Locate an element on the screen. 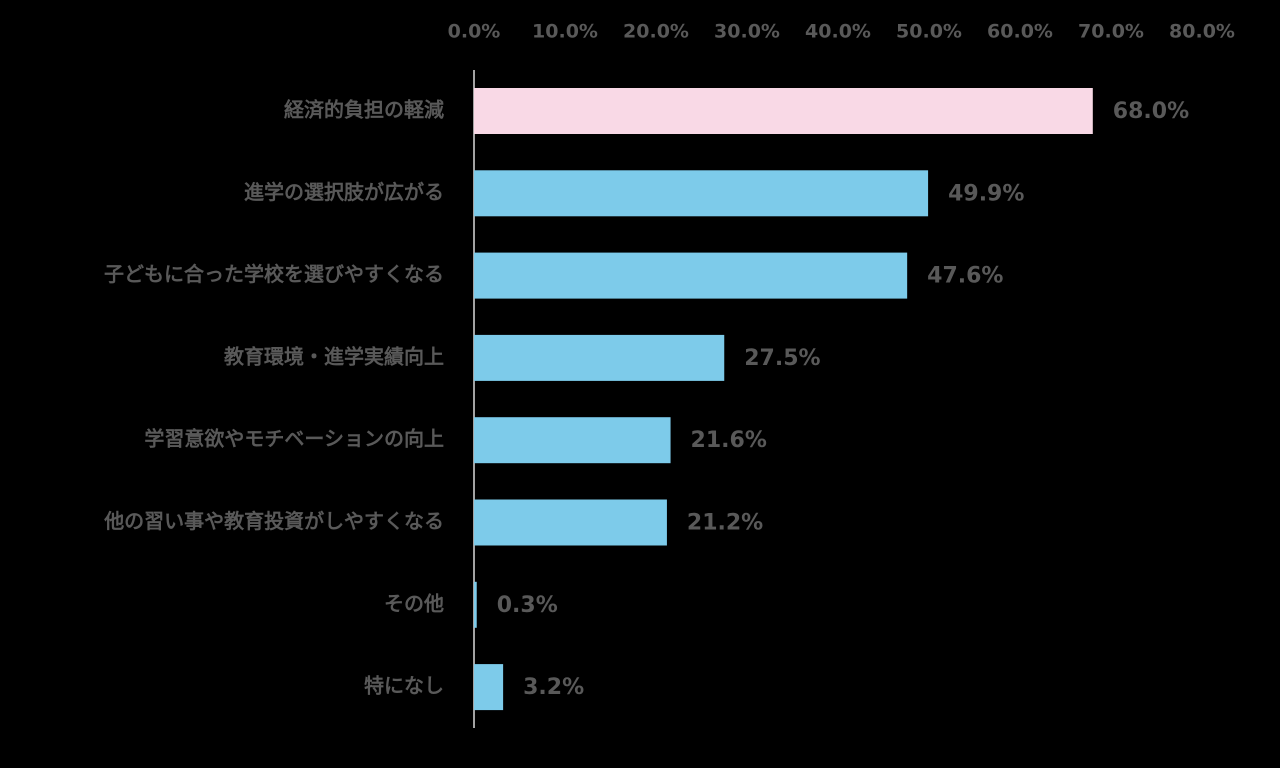  category-label: その他 is located at coordinates (414, 603).